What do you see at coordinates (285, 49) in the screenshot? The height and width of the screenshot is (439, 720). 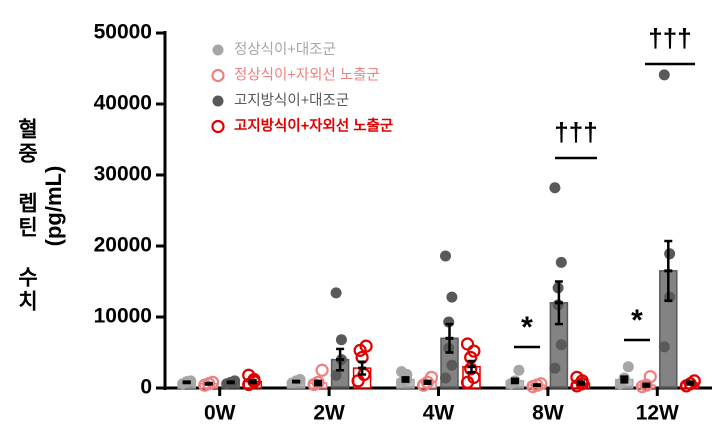 I see `legend-label: 정상식이+대조군` at bounding box center [285, 49].